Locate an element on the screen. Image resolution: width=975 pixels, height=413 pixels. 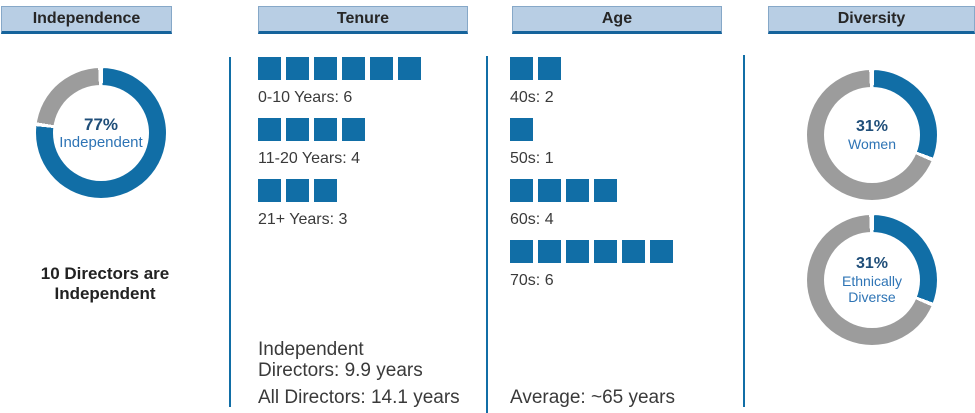
diversity-ethnic-donut-chart: 31% Ethnically Diverse is located at coordinates (872, 280).